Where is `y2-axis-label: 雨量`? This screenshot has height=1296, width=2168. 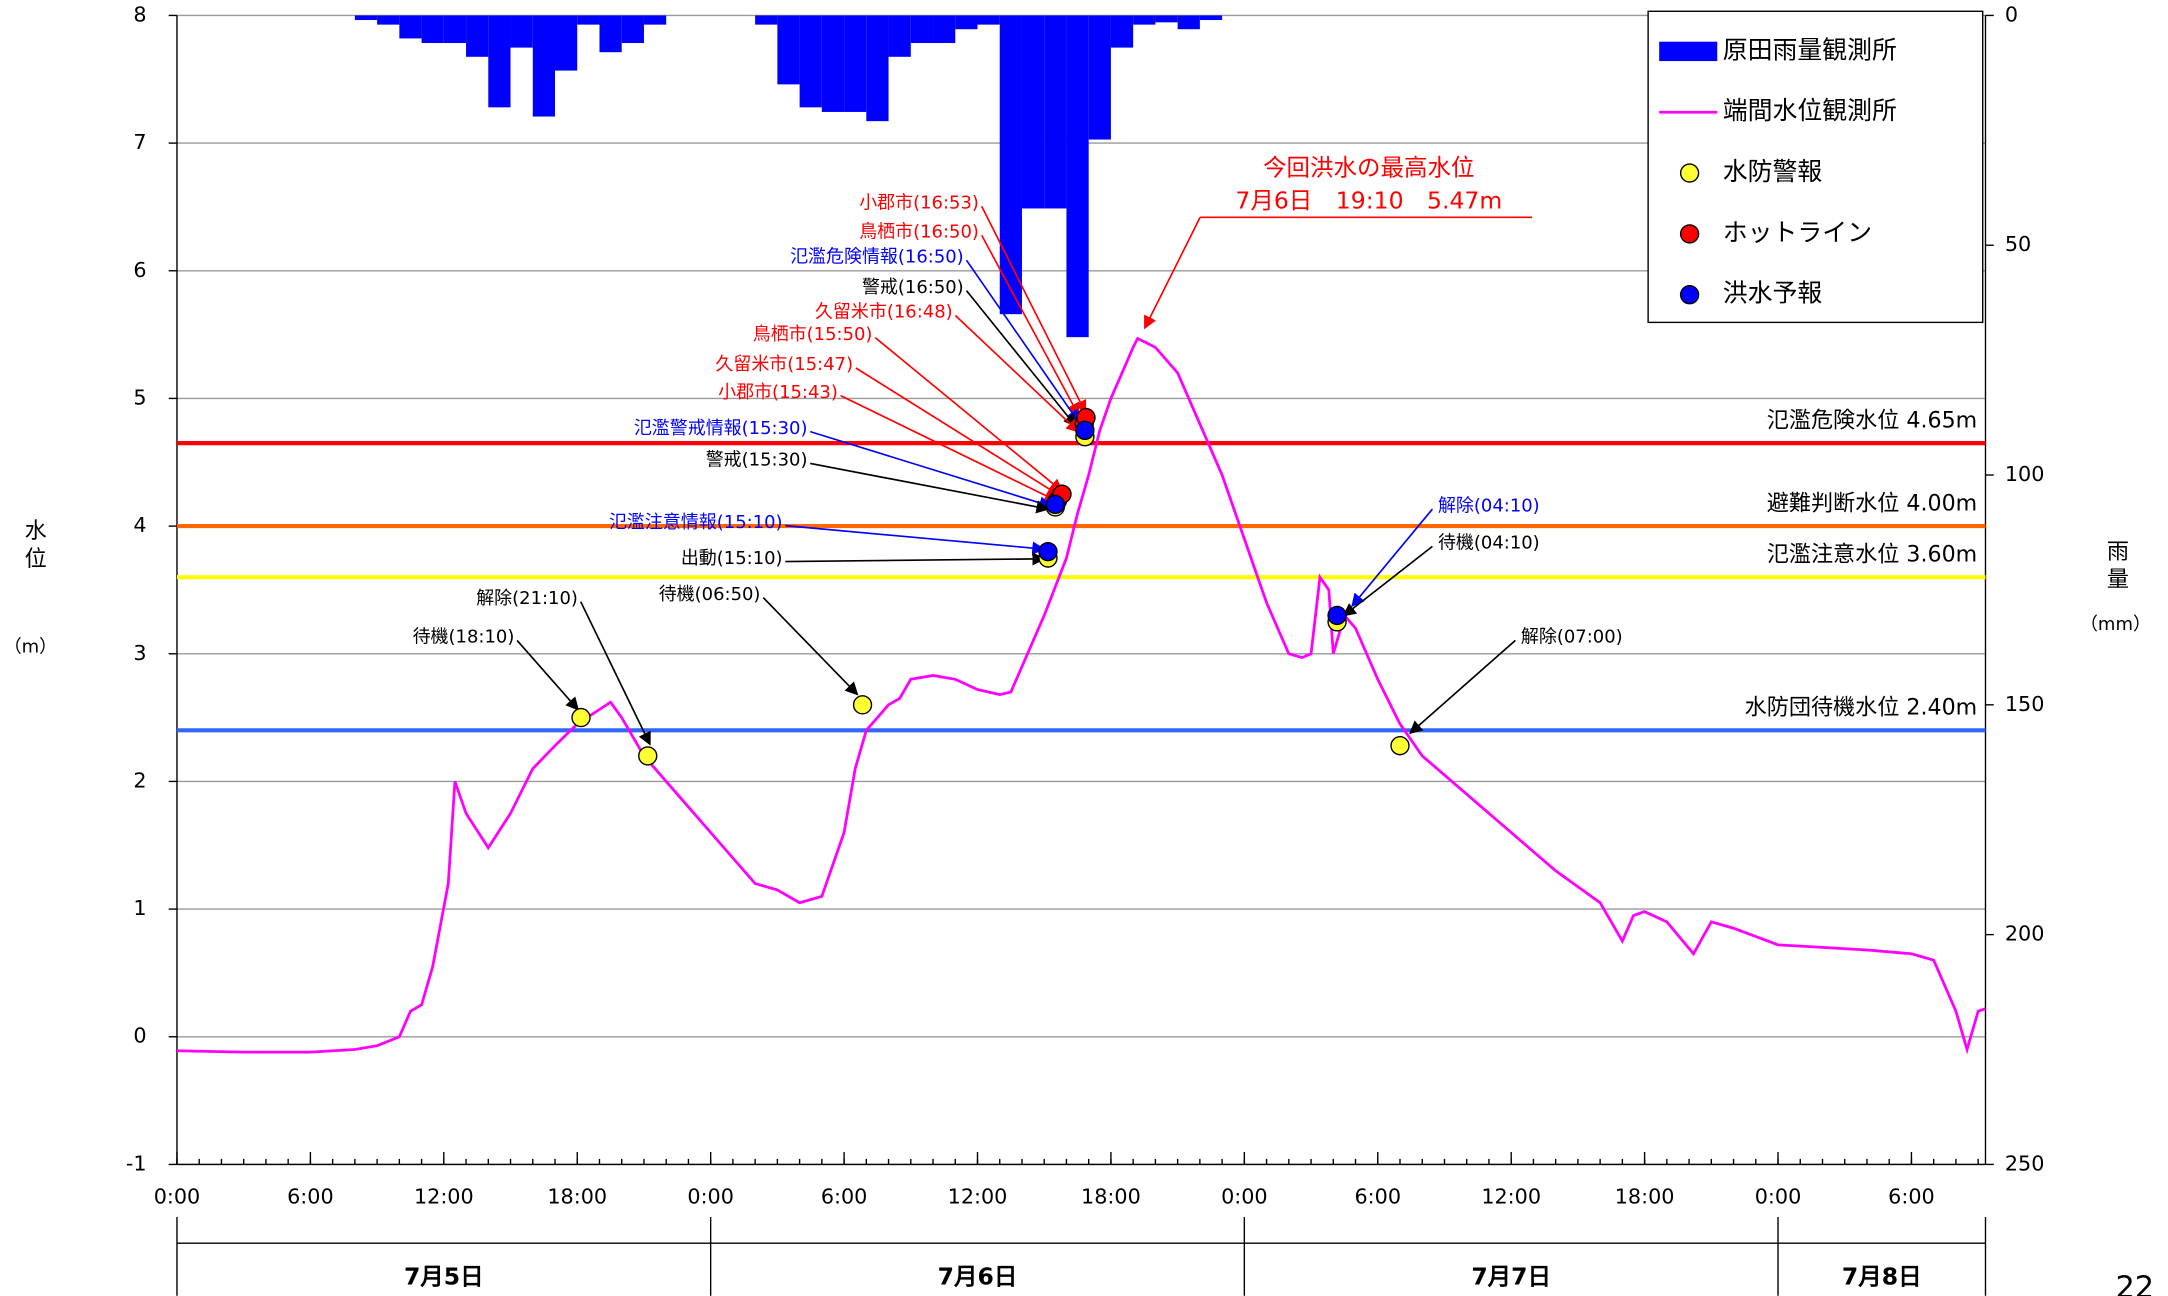
y2-axis-label: 雨量 is located at coordinates (2116, 566).